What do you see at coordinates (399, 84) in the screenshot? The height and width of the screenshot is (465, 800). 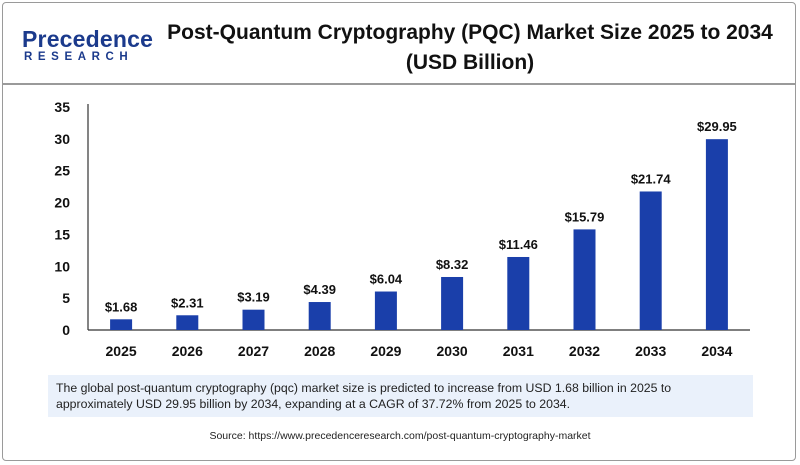 I see `header-divider` at bounding box center [399, 84].